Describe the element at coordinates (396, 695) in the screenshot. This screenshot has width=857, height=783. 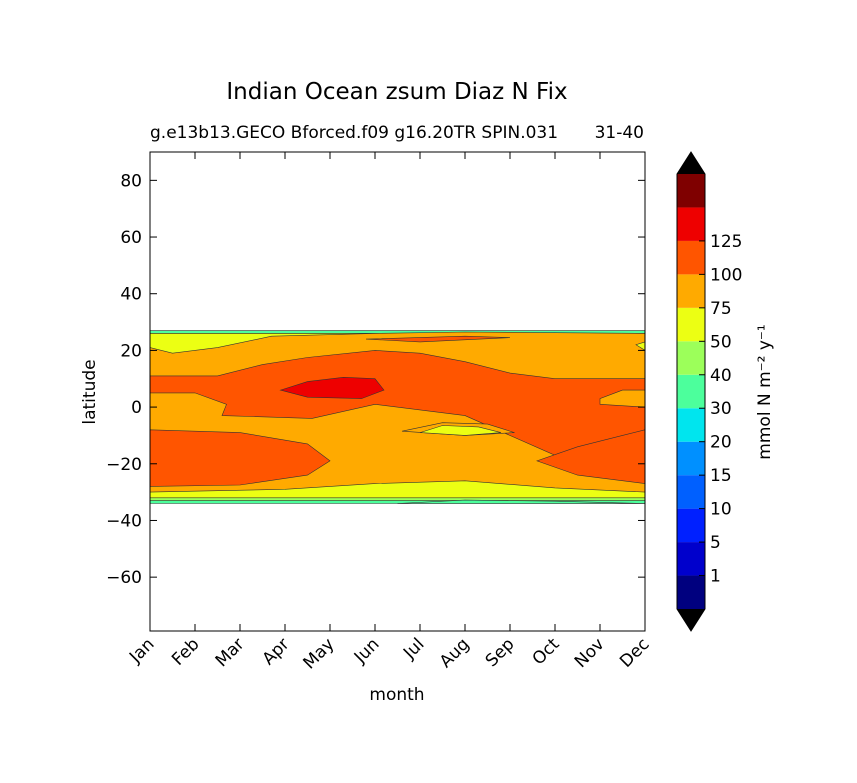
I see `x-axis-label: month` at that location.